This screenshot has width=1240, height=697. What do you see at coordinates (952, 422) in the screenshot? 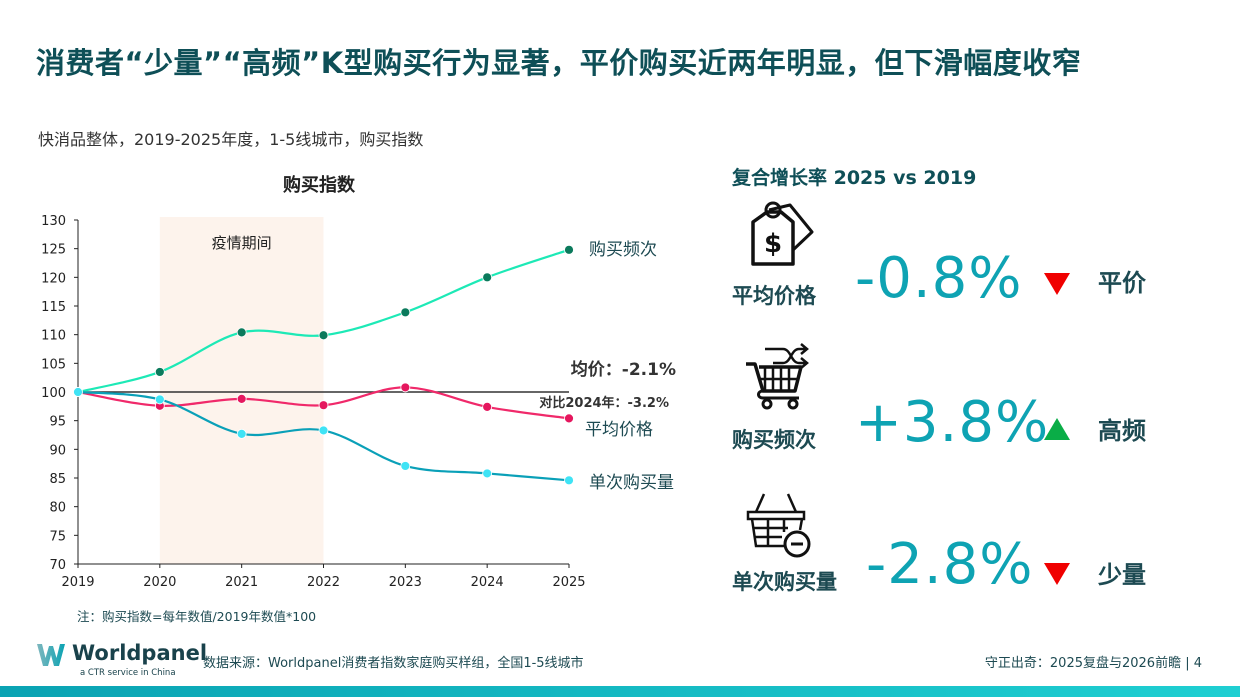
I see `metric-value-frequency: +3.8%` at bounding box center [952, 422].